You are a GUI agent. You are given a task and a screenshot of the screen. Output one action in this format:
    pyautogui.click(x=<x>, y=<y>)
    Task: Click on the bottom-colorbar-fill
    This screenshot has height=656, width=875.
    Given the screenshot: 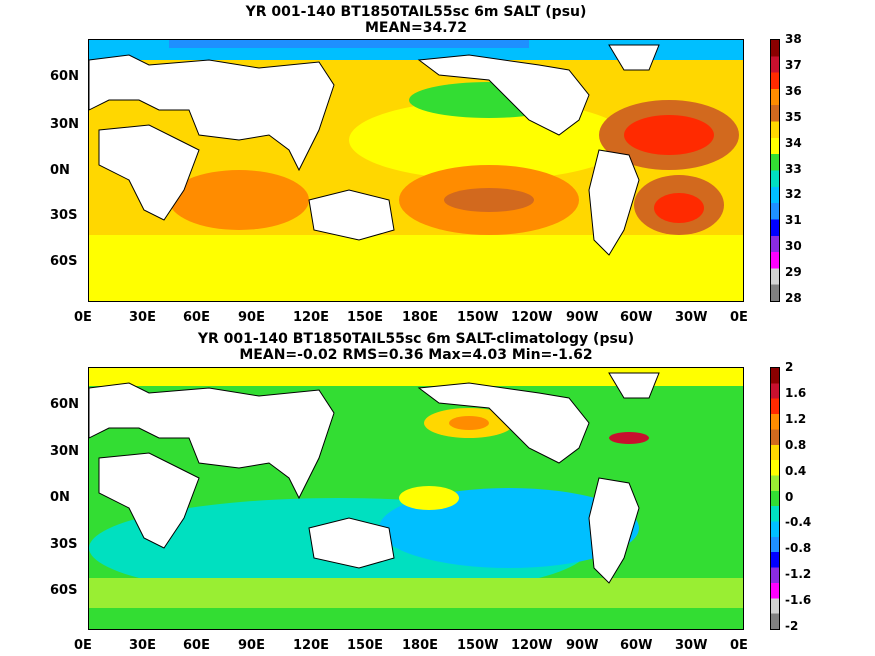 What is the action you would take?
    pyautogui.click(x=775, y=498)
    